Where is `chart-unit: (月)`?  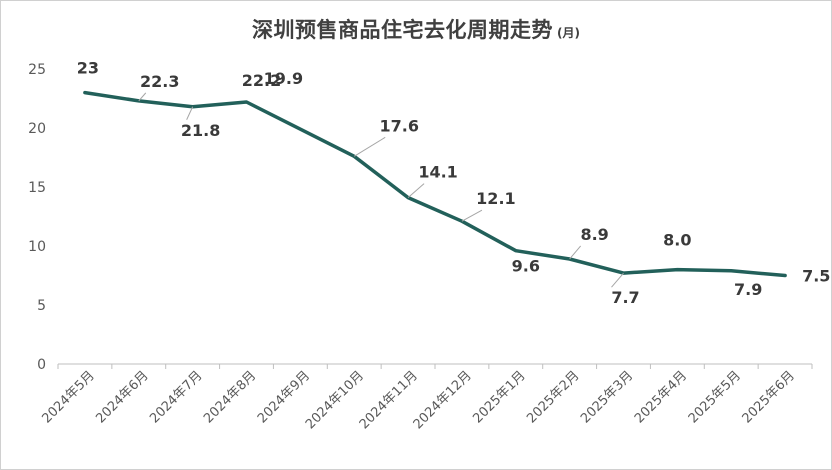 chart-unit: (月) is located at coordinates (568, 33).